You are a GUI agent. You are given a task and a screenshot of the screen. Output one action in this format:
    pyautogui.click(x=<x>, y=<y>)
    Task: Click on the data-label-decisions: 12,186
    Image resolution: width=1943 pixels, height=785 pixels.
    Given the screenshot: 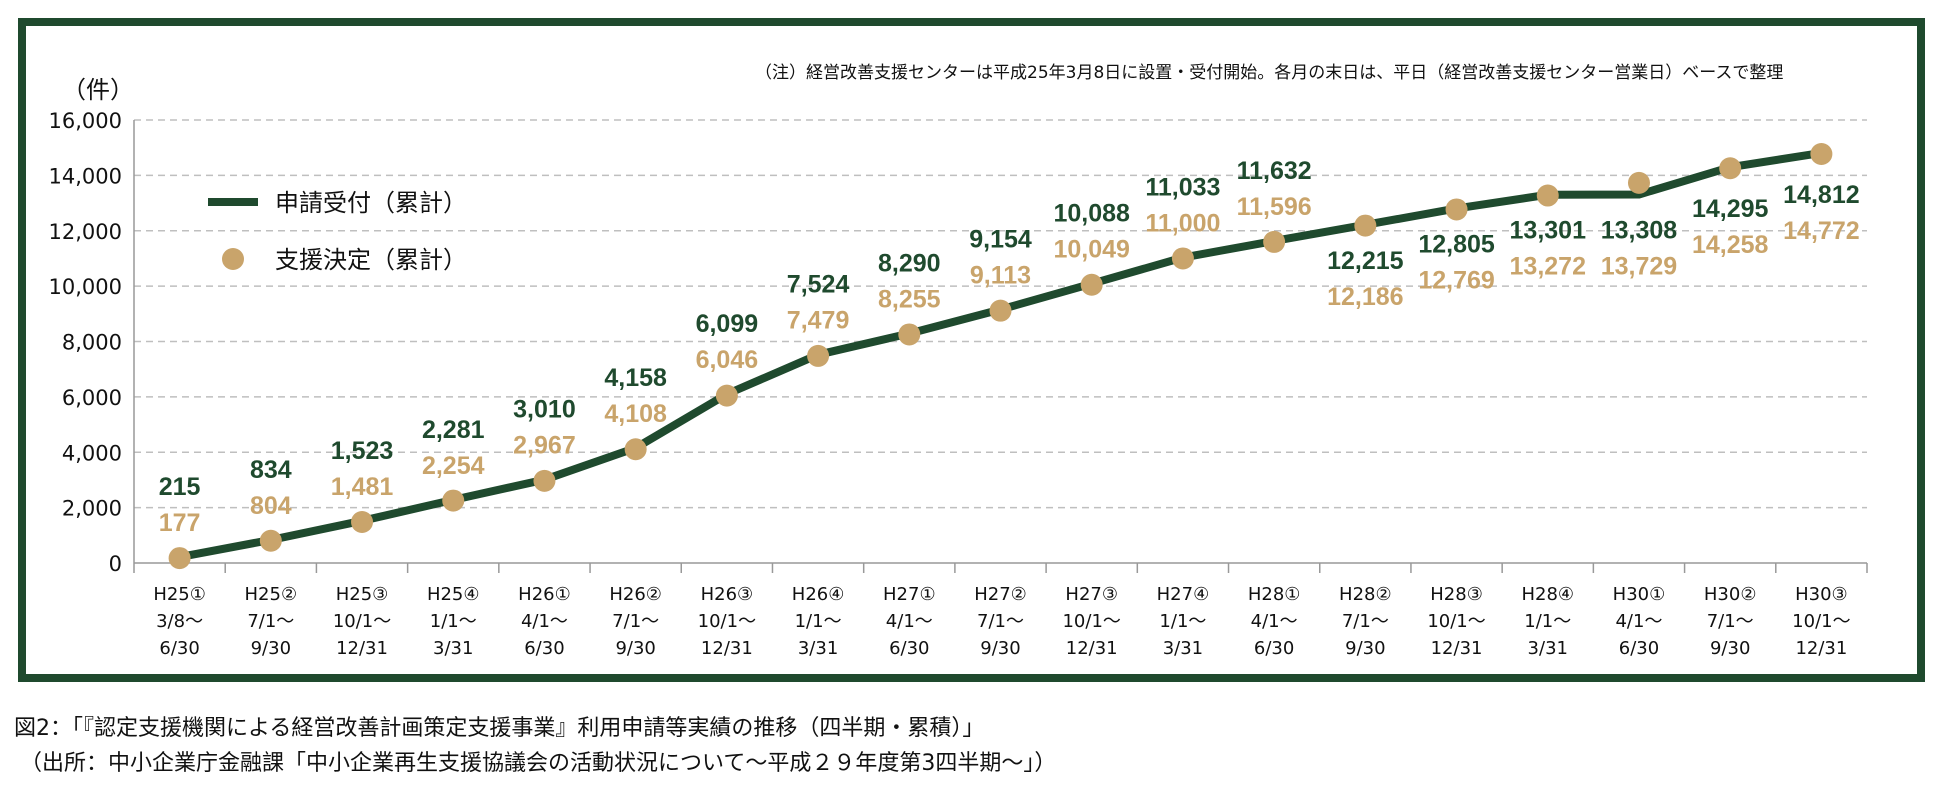 What is the action you would take?
    pyautogui.click(x=1365, y=297)
    